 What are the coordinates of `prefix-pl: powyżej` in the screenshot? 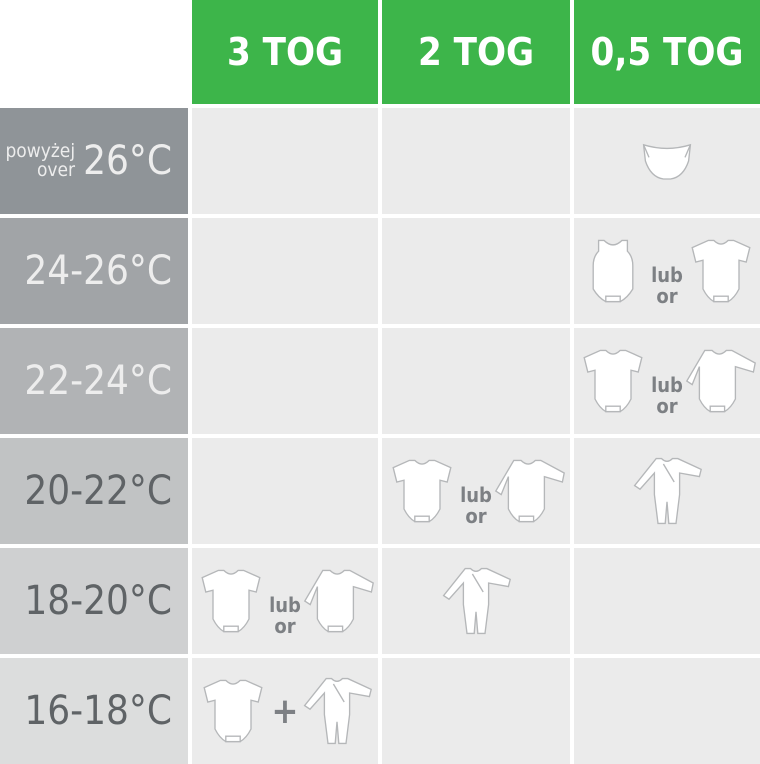 It's located at (40, 151).